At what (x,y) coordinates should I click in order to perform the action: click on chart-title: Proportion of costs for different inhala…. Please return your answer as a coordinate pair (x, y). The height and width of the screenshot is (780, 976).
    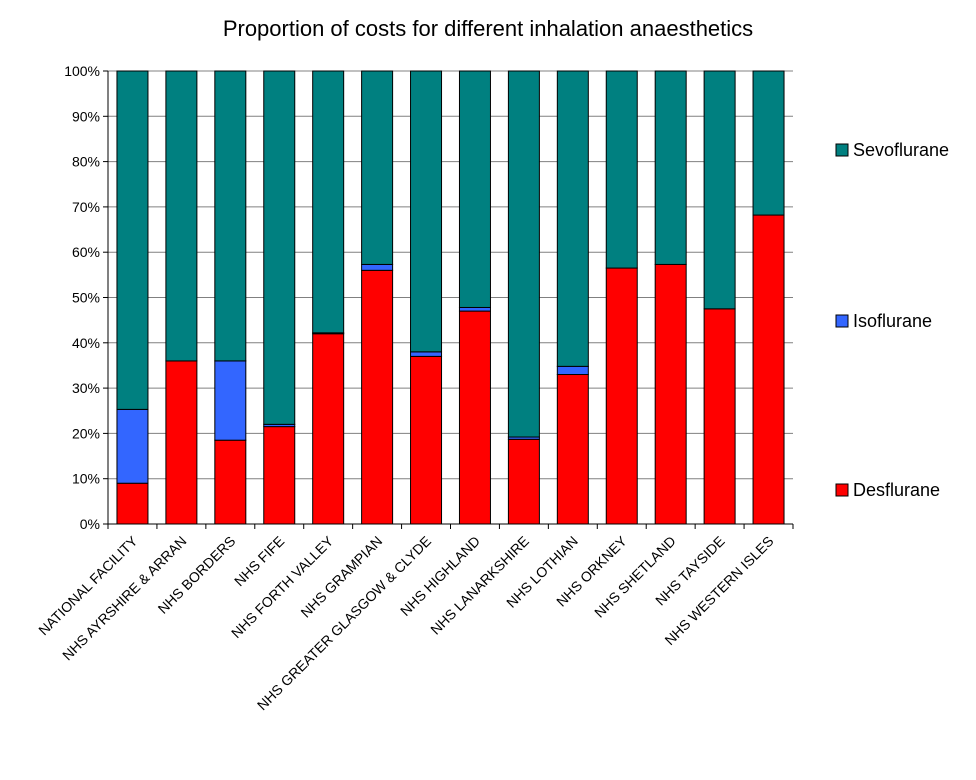
    Looking at the image, I should click on (488, 28).